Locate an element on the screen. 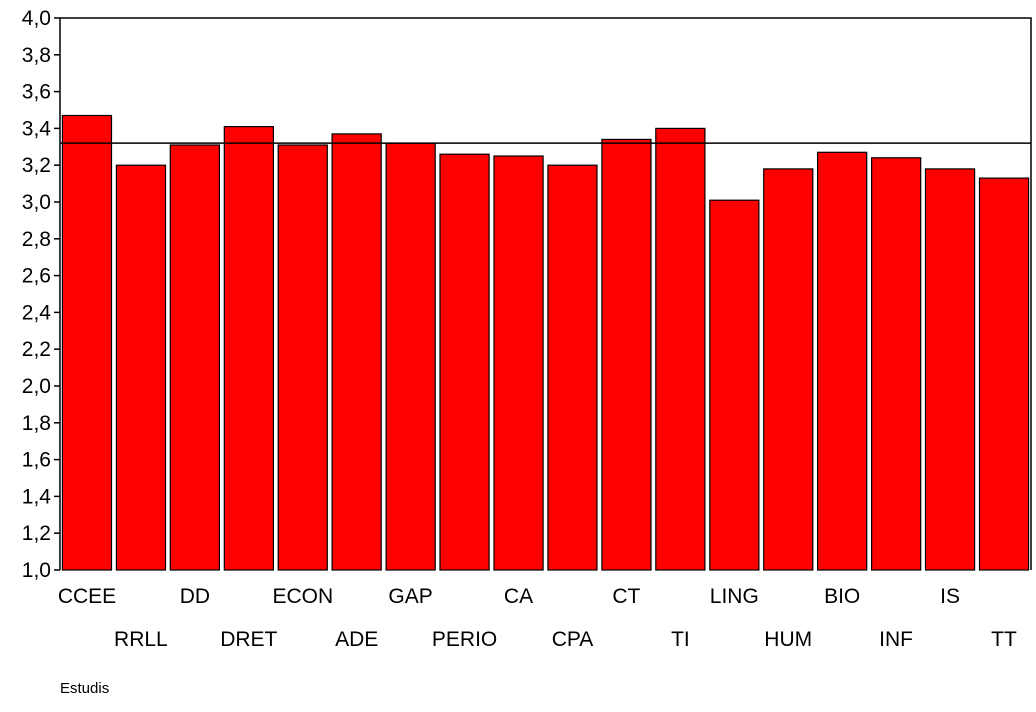 This screenshot has height=712, width=1036. x-tick-label-inf: INF is located at coordinates (896, 639).